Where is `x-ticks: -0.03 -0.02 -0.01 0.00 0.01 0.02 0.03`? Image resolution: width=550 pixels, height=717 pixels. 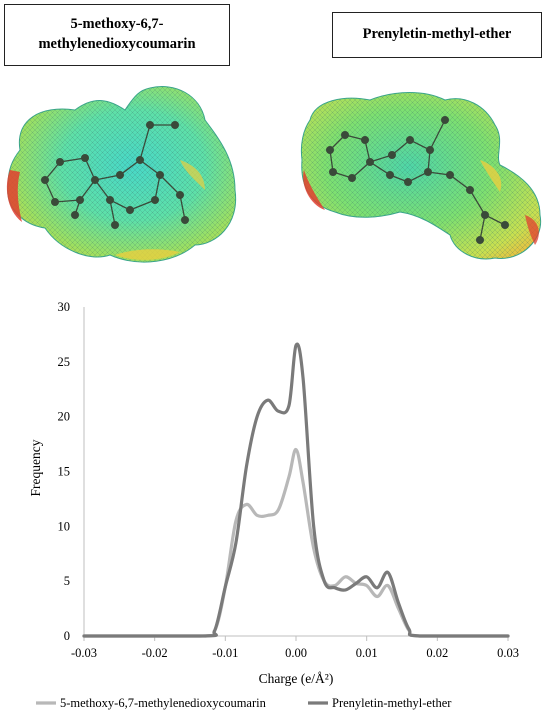
x-ticks: -0.03 -0.02 -0.01 0.00 0.01 0.02 0.03 is located at coordinates (295, 648).